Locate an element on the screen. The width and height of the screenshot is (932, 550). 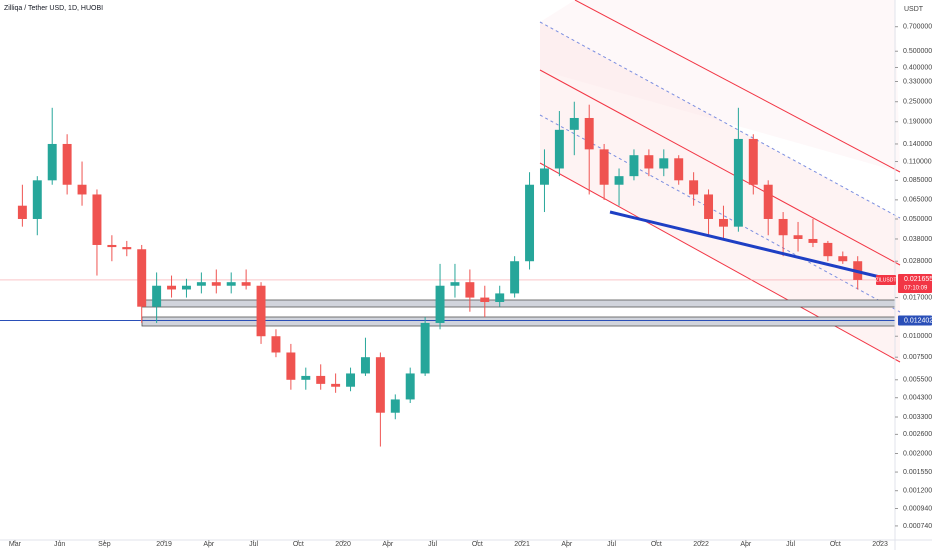
y-tick-label: 0.002000 is located at coordinates (917, 453).